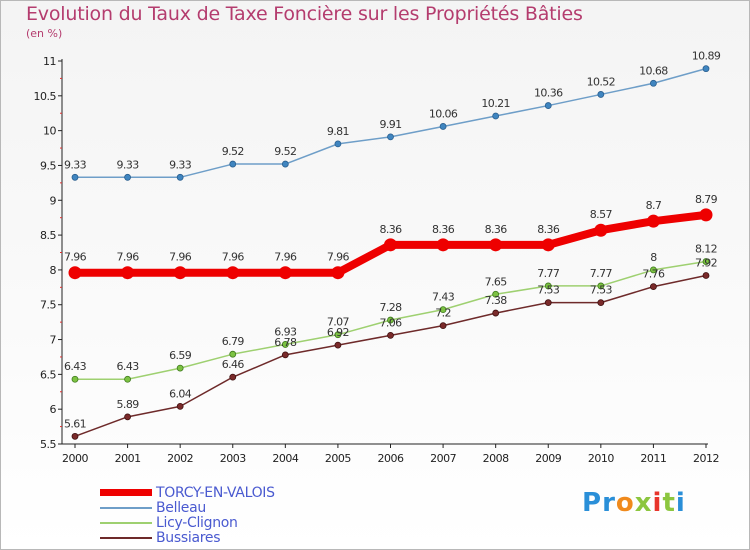 Image resolution: width=750 pixels, height=550 pixels. Describe the element at coordinates (126, 538) in the screenshot. I see `legend-swatch-bussiares` at that location.